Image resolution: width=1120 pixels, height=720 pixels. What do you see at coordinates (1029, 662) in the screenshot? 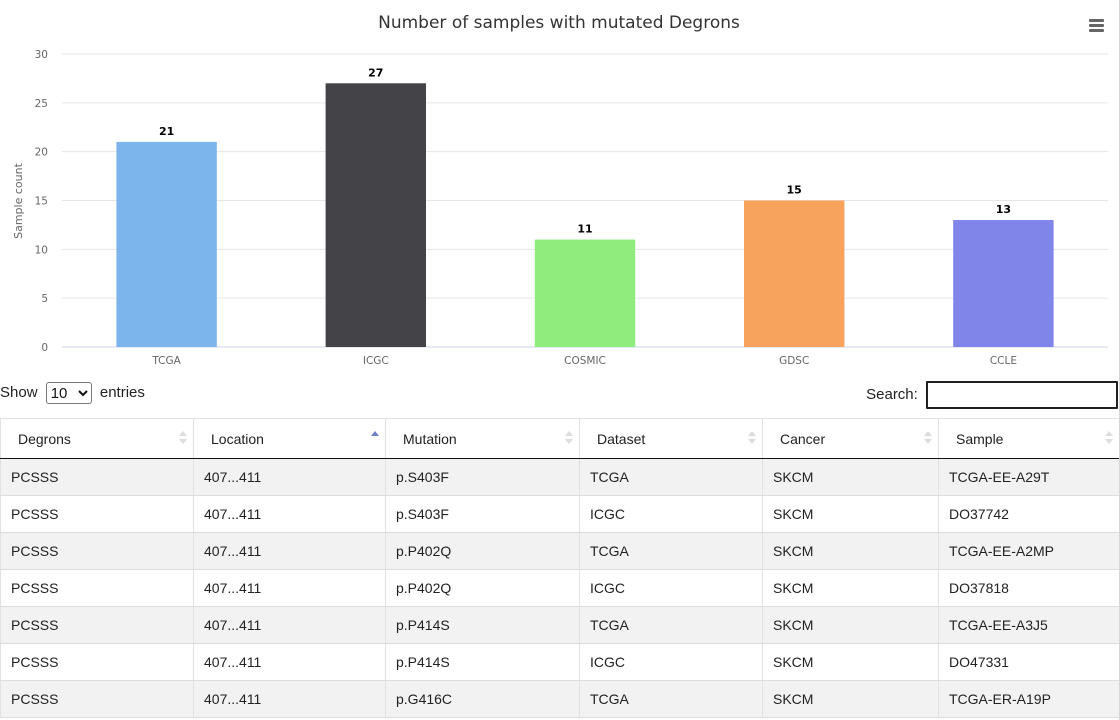
I see `sample-cell: DO47331` at bounding box center [1029, 662].